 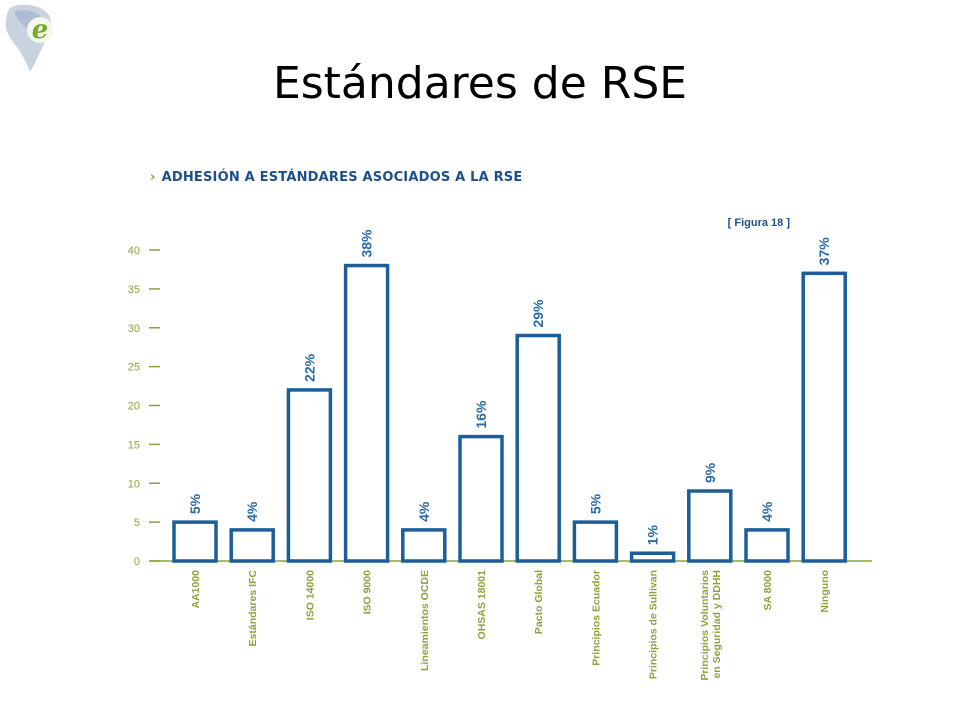 I want to click on category-label: Lineamientos OCDE, so click(x=425, y=620).